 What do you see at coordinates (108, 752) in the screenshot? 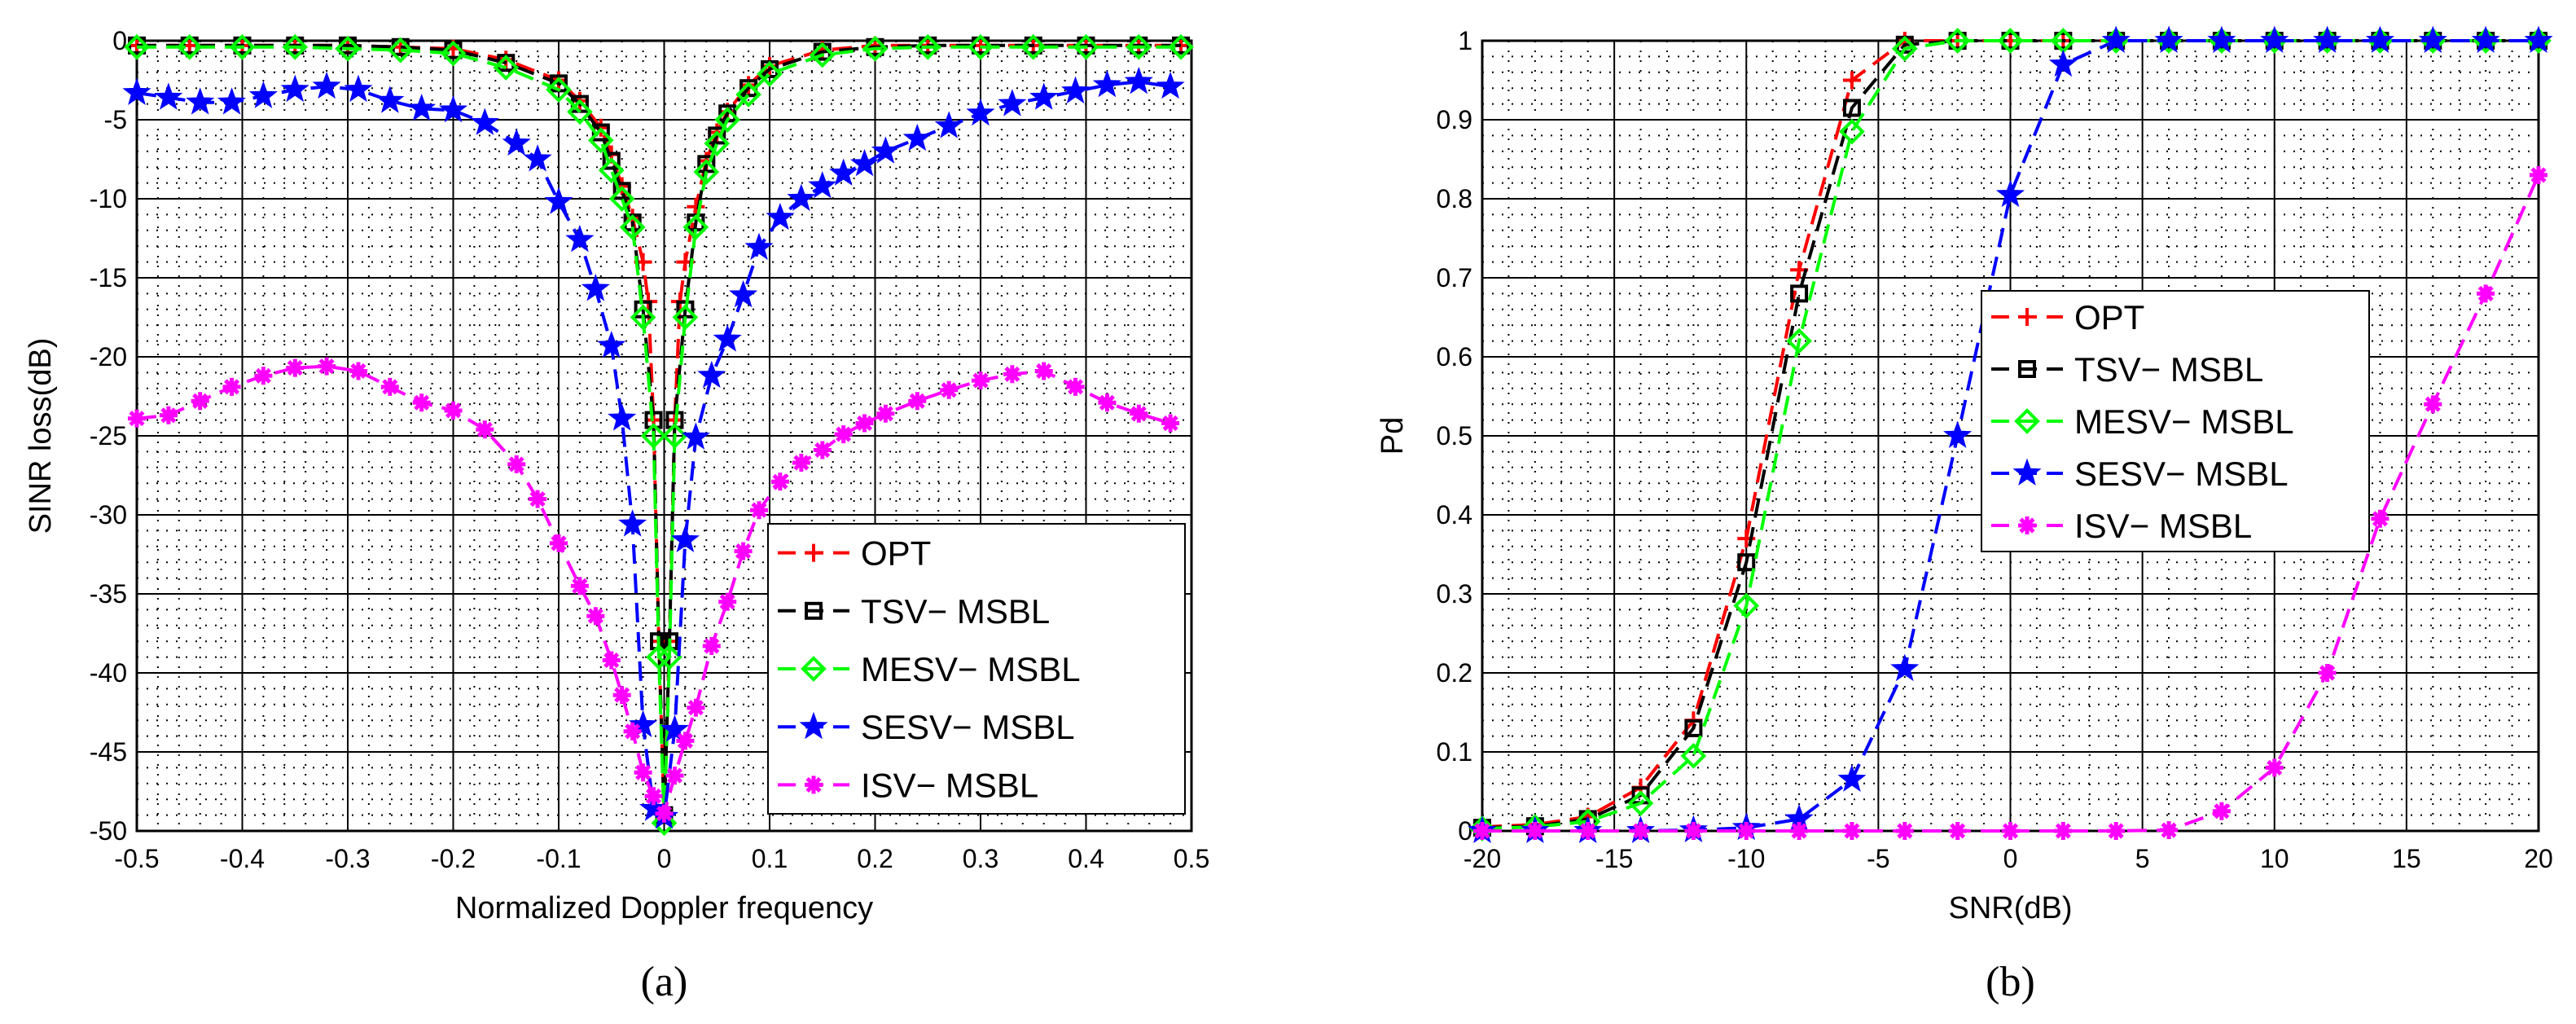
I see `y-tick-label: -45` at bounding box center [108, 752].